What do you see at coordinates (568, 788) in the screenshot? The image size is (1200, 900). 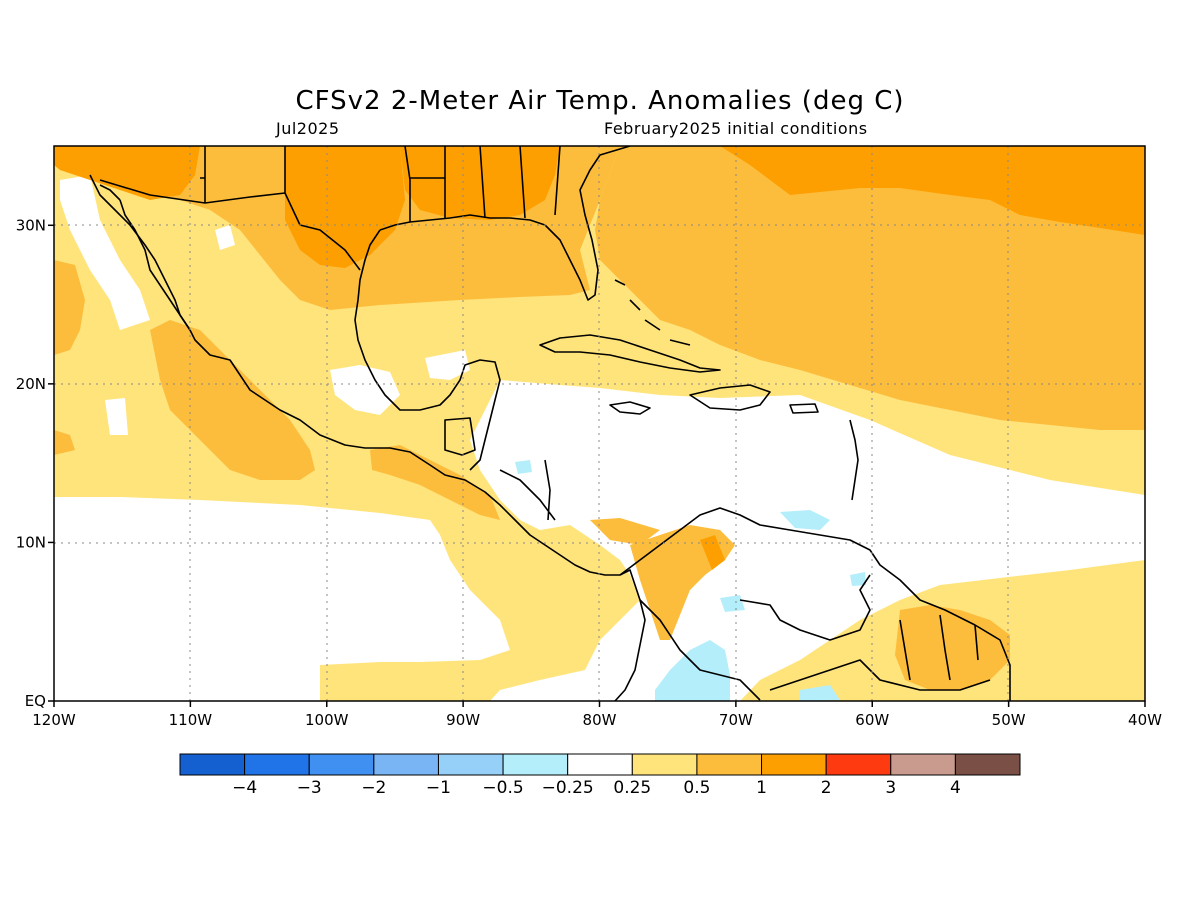 I see `colorbar-label: −0.25` at bounding box center [568, 788].